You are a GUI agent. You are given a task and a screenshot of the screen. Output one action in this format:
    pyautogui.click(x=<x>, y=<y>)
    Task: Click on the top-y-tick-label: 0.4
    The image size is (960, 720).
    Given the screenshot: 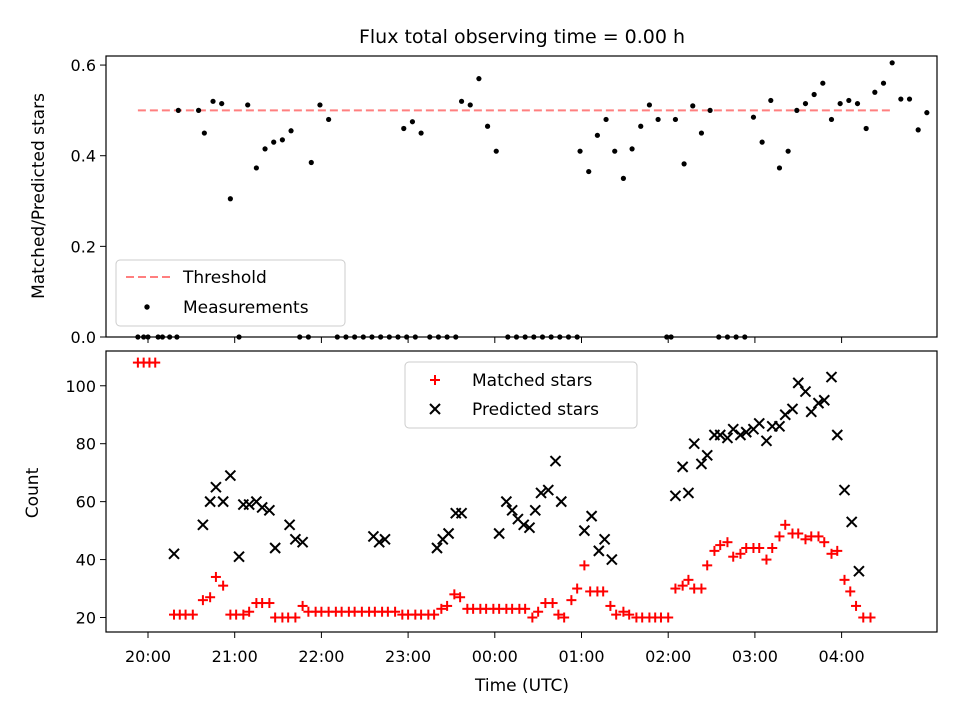 What is the action you would take?
    pyautogui.click(x=83, y=156)
    